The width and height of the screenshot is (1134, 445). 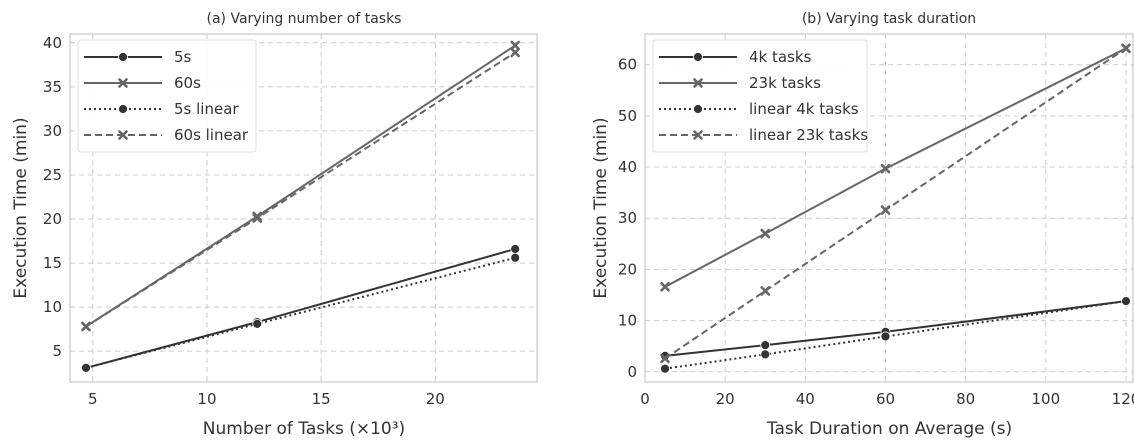 I want to click on x-axis-label: Number of Tasks (×10³), so click(x=304, y=429).